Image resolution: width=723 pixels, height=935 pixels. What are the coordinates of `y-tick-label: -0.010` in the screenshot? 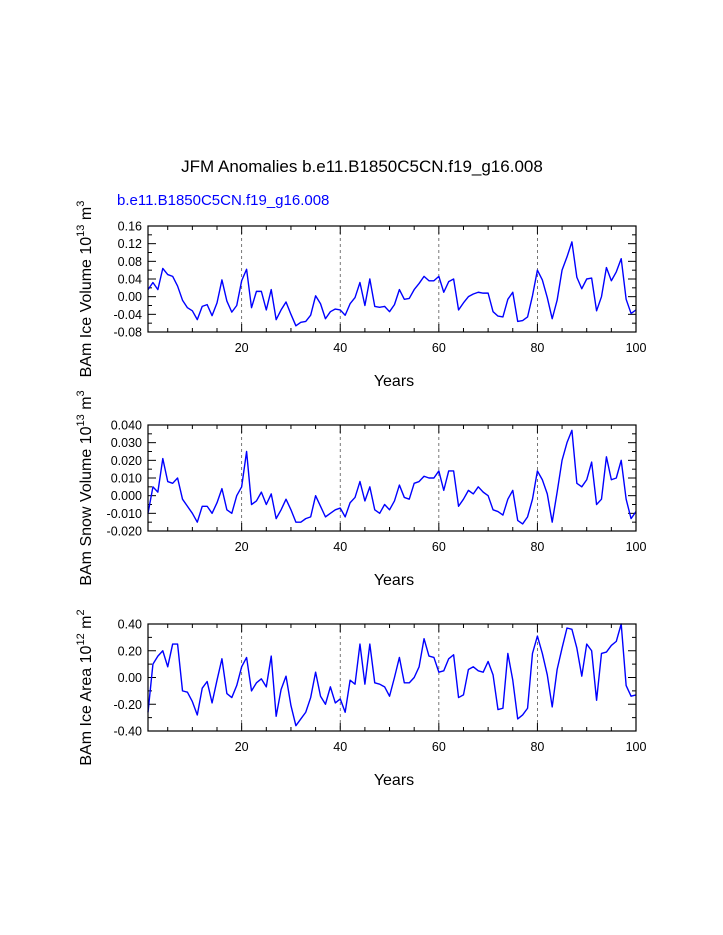 It's located at (124, 514).